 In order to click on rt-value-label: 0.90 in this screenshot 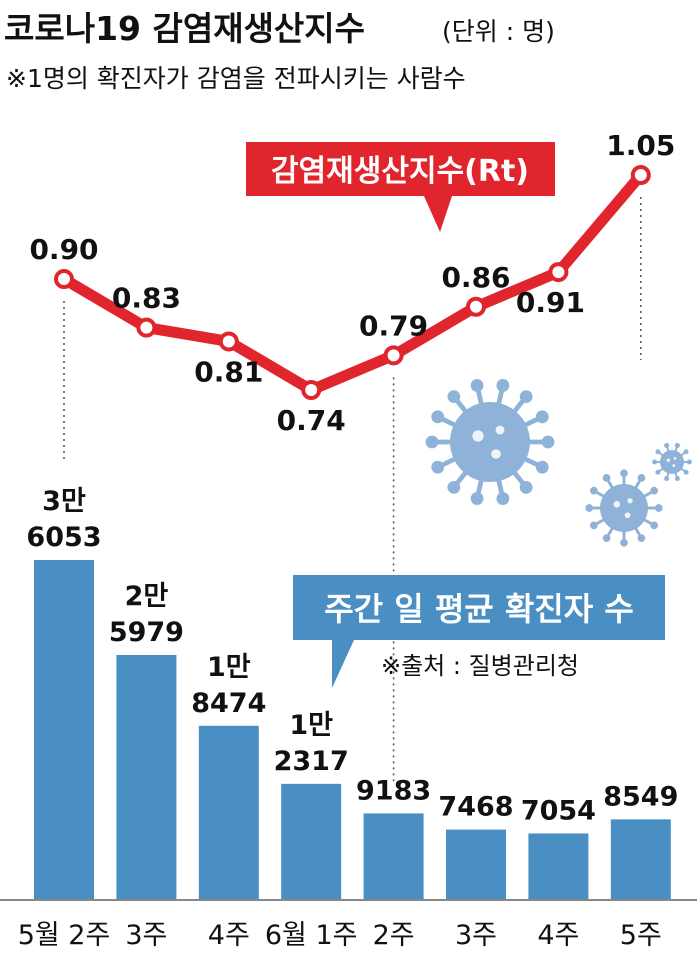, I will do `click(63, 249)`.